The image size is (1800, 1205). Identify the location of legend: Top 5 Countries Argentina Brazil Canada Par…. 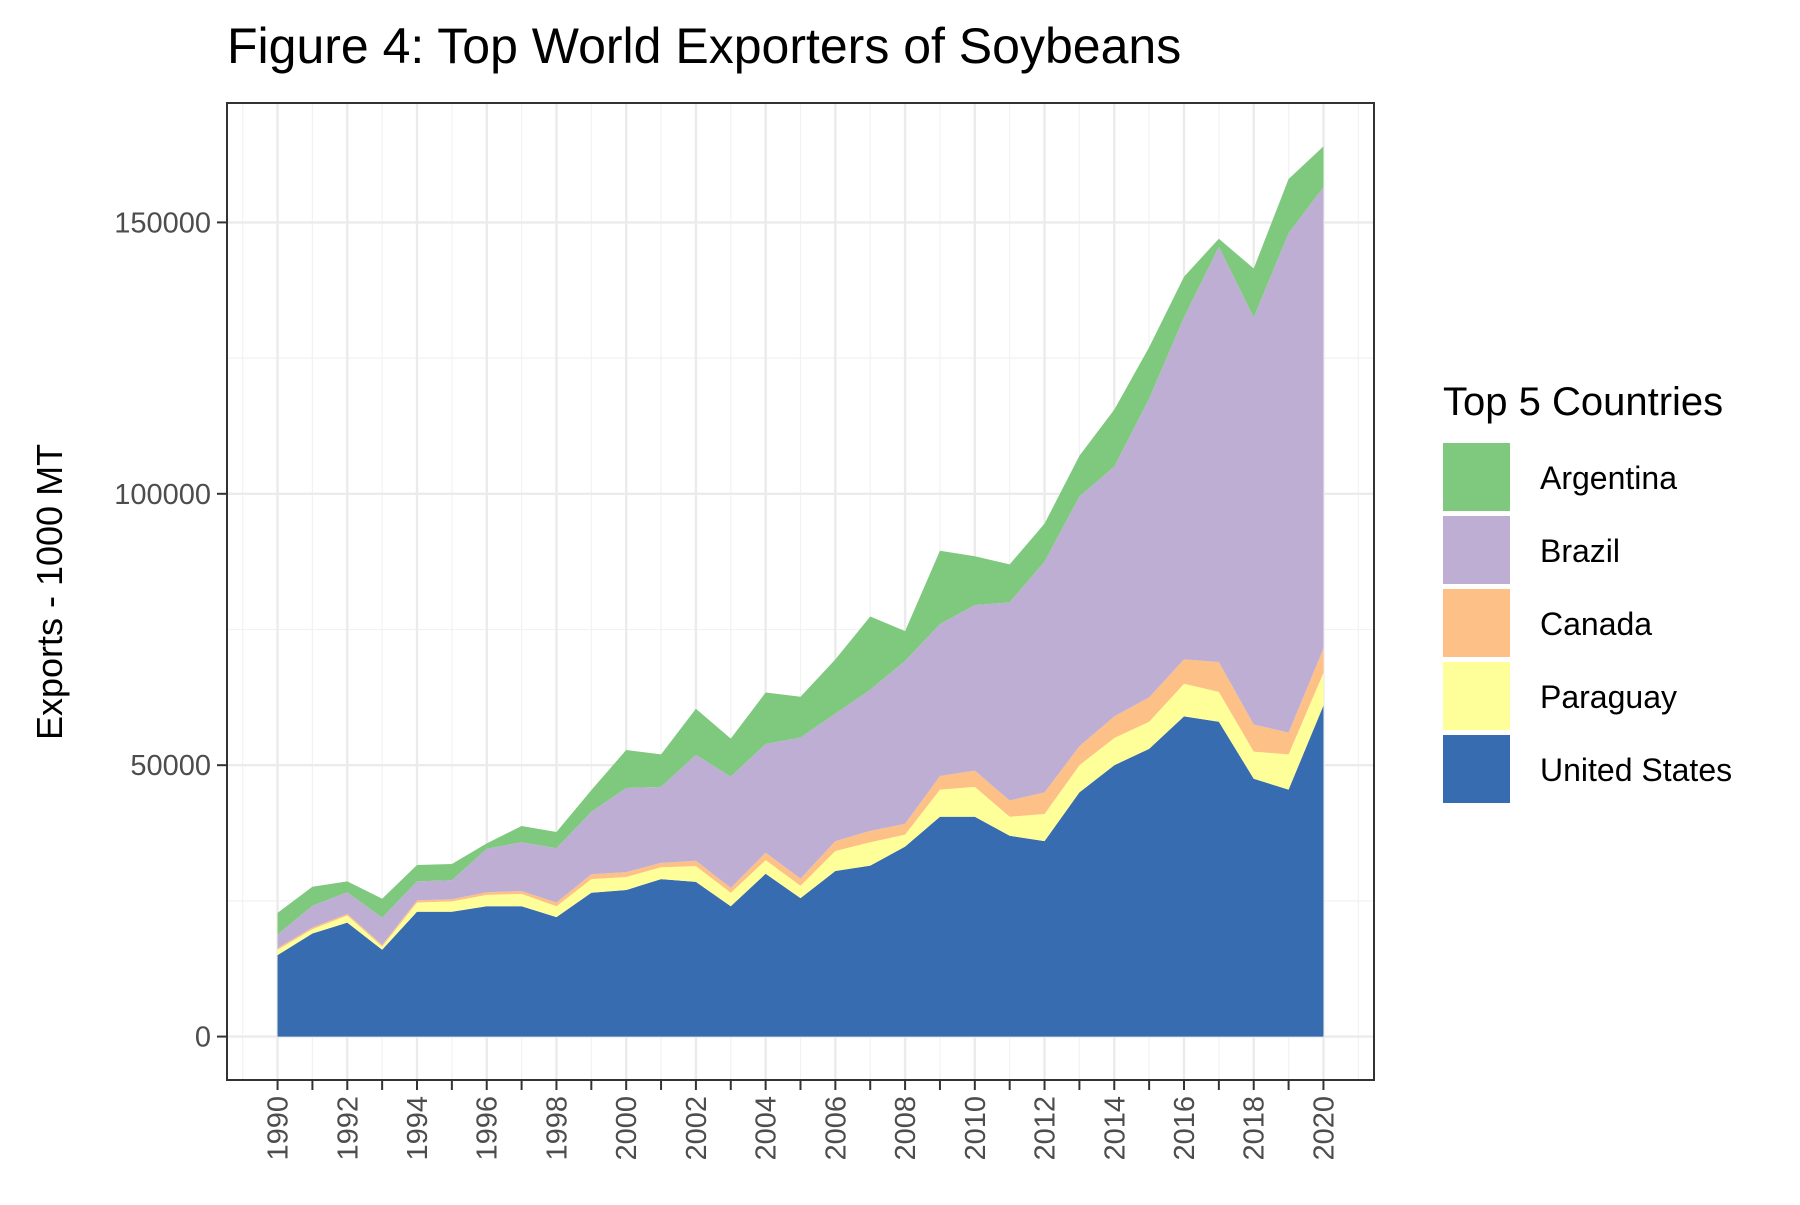
(1587, 591).